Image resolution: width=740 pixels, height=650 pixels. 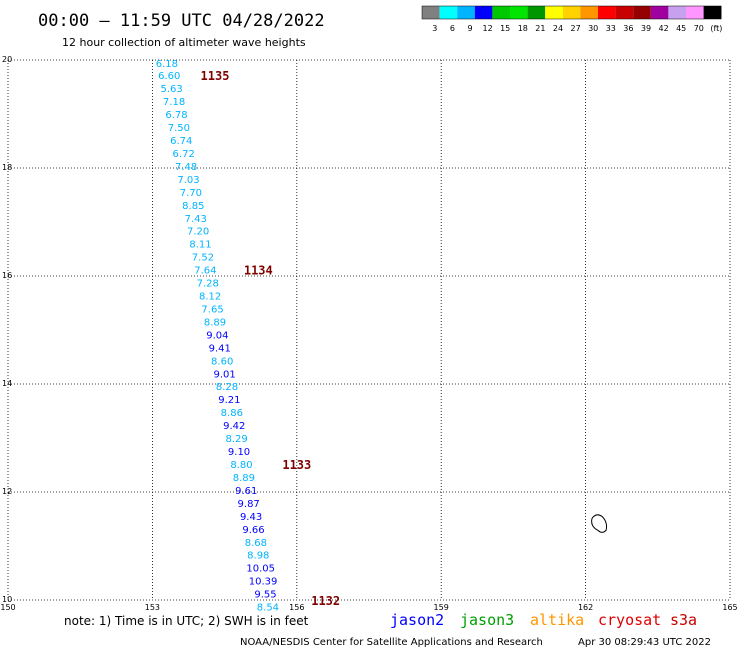 I want to click on colorbar-legend: 3 6 9 12 15 18 21 24 27 30 33 36 39 42 45 70 (ft), so click(x=571, y=19).